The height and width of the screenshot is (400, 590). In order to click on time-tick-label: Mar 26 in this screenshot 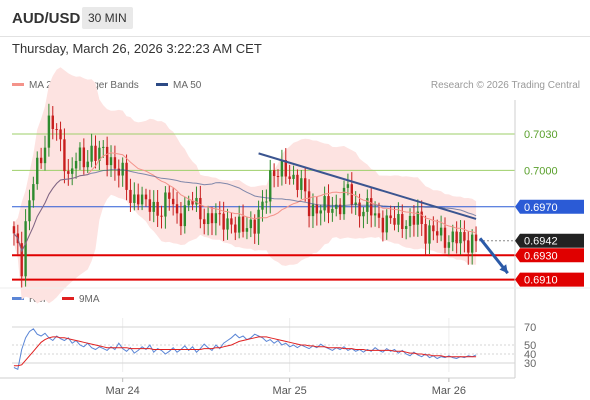, I will do `click(449, 391)`.